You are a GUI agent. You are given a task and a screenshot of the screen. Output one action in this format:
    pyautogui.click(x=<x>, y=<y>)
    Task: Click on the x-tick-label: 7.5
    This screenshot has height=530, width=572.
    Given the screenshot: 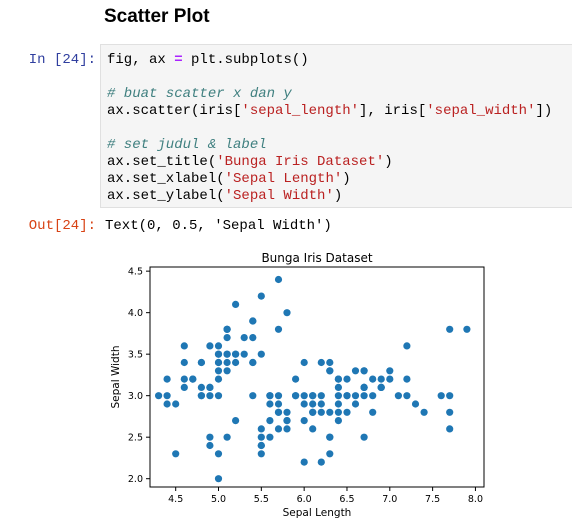 What is the action you would take?
    pyautogui.click(x=432, y=499)
    